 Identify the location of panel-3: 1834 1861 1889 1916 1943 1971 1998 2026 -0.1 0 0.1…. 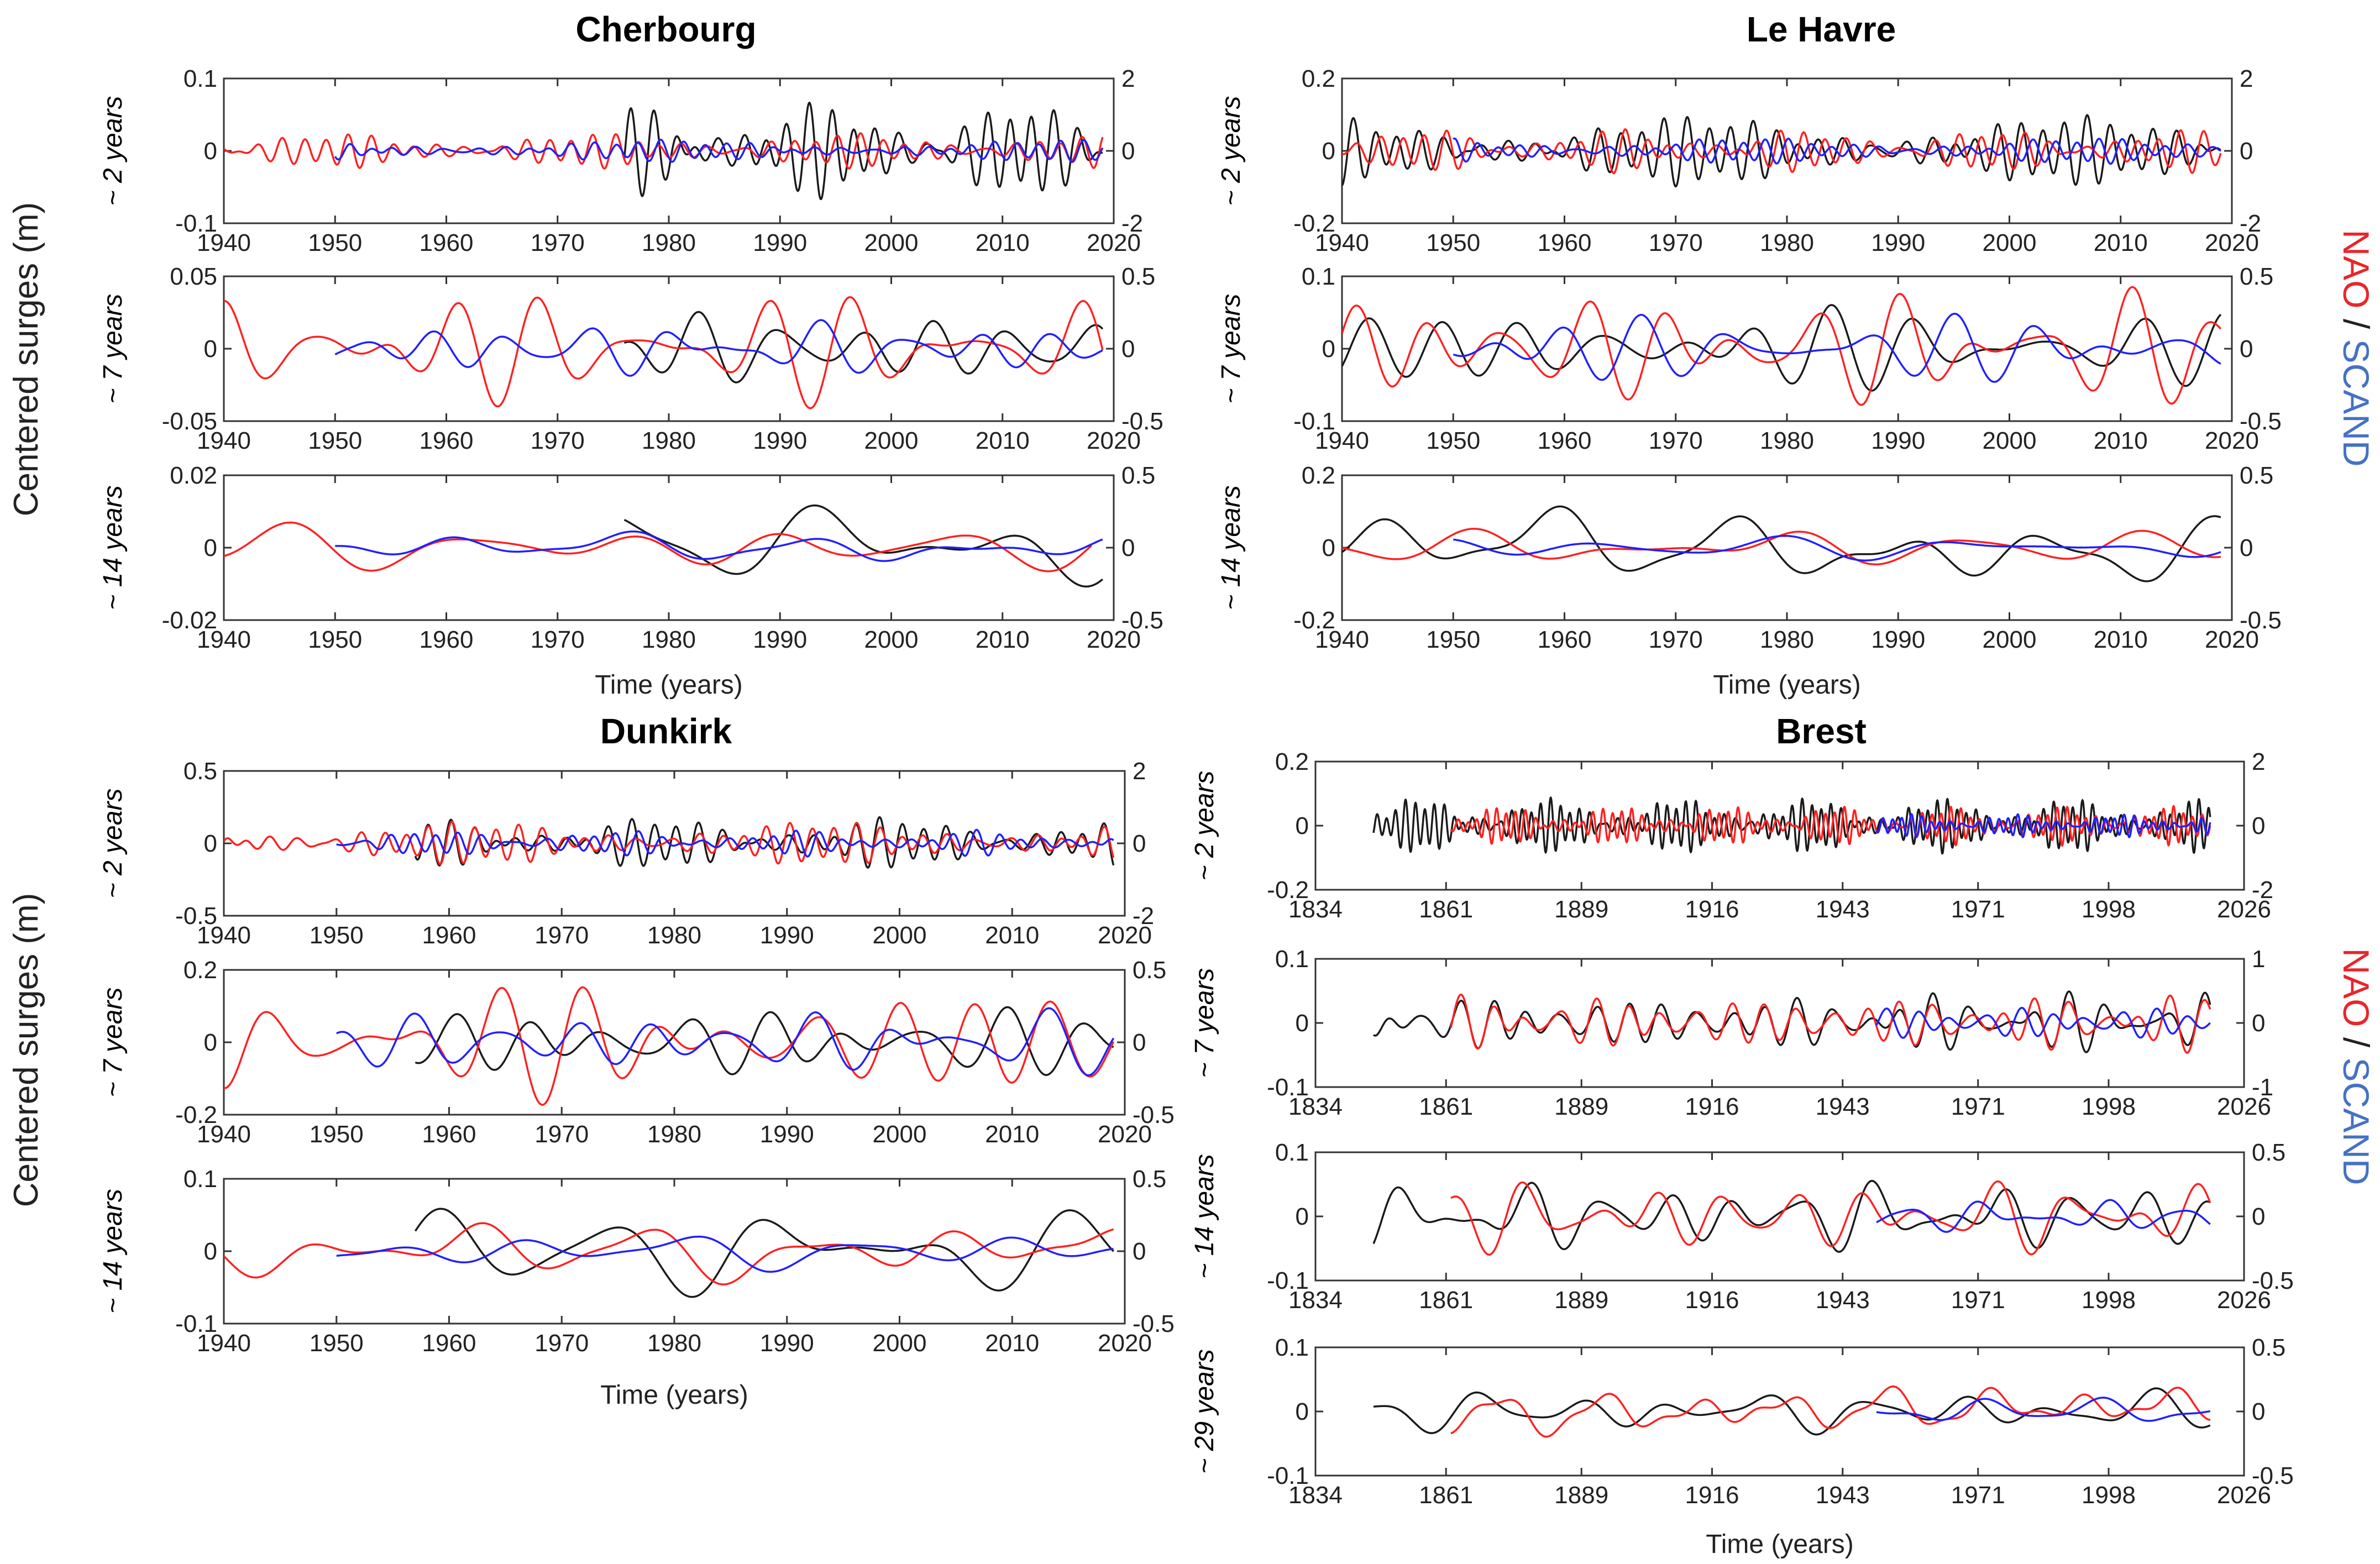
(1742, 1226).